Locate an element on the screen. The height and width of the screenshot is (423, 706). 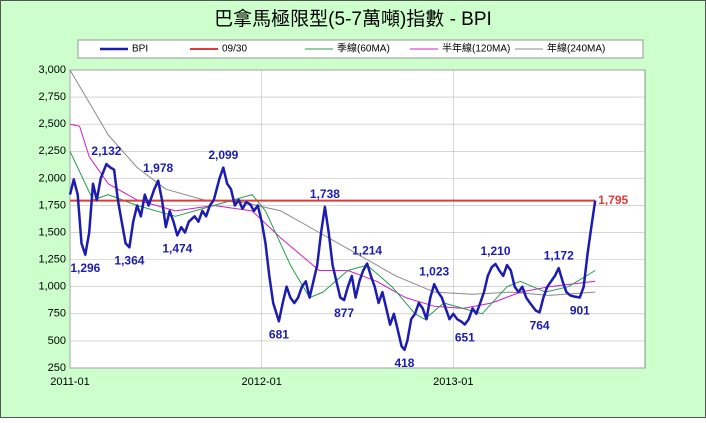
x-tick-label: 2012-01 is located at coordinates (261, 382).